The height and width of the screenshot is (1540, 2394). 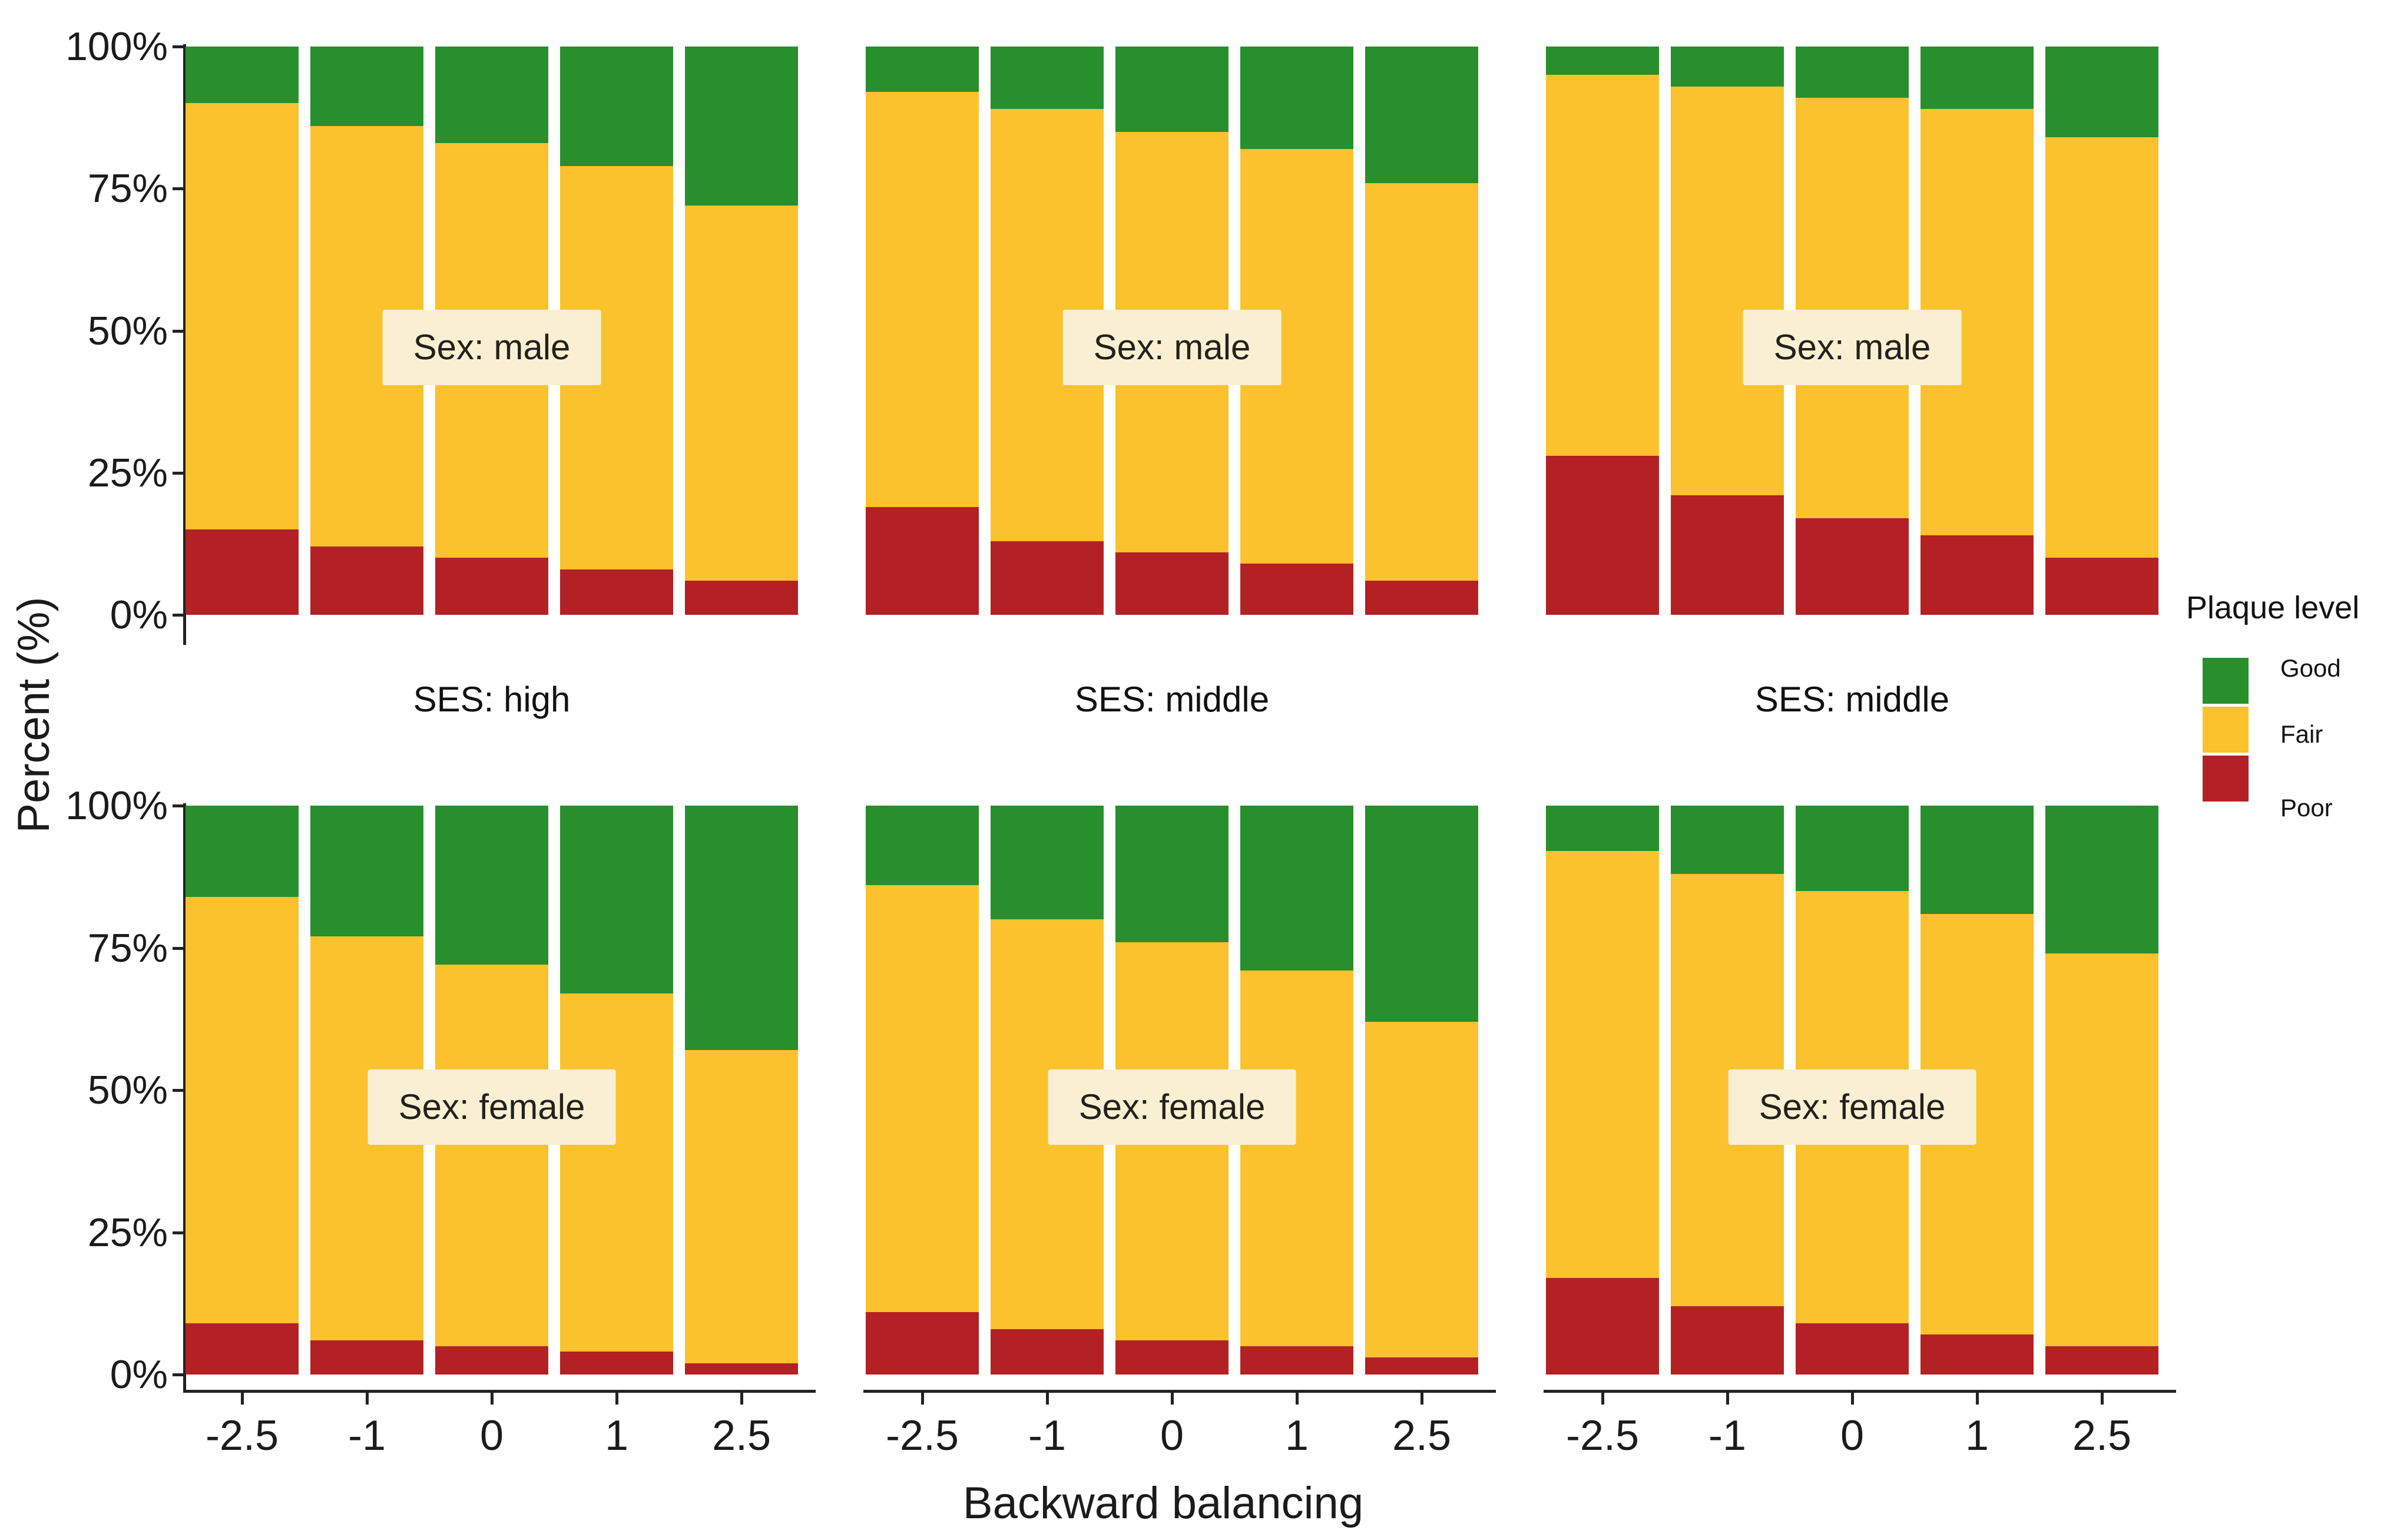 I want to click on y-tick-label: 25%, so click(x=127, y=1232).